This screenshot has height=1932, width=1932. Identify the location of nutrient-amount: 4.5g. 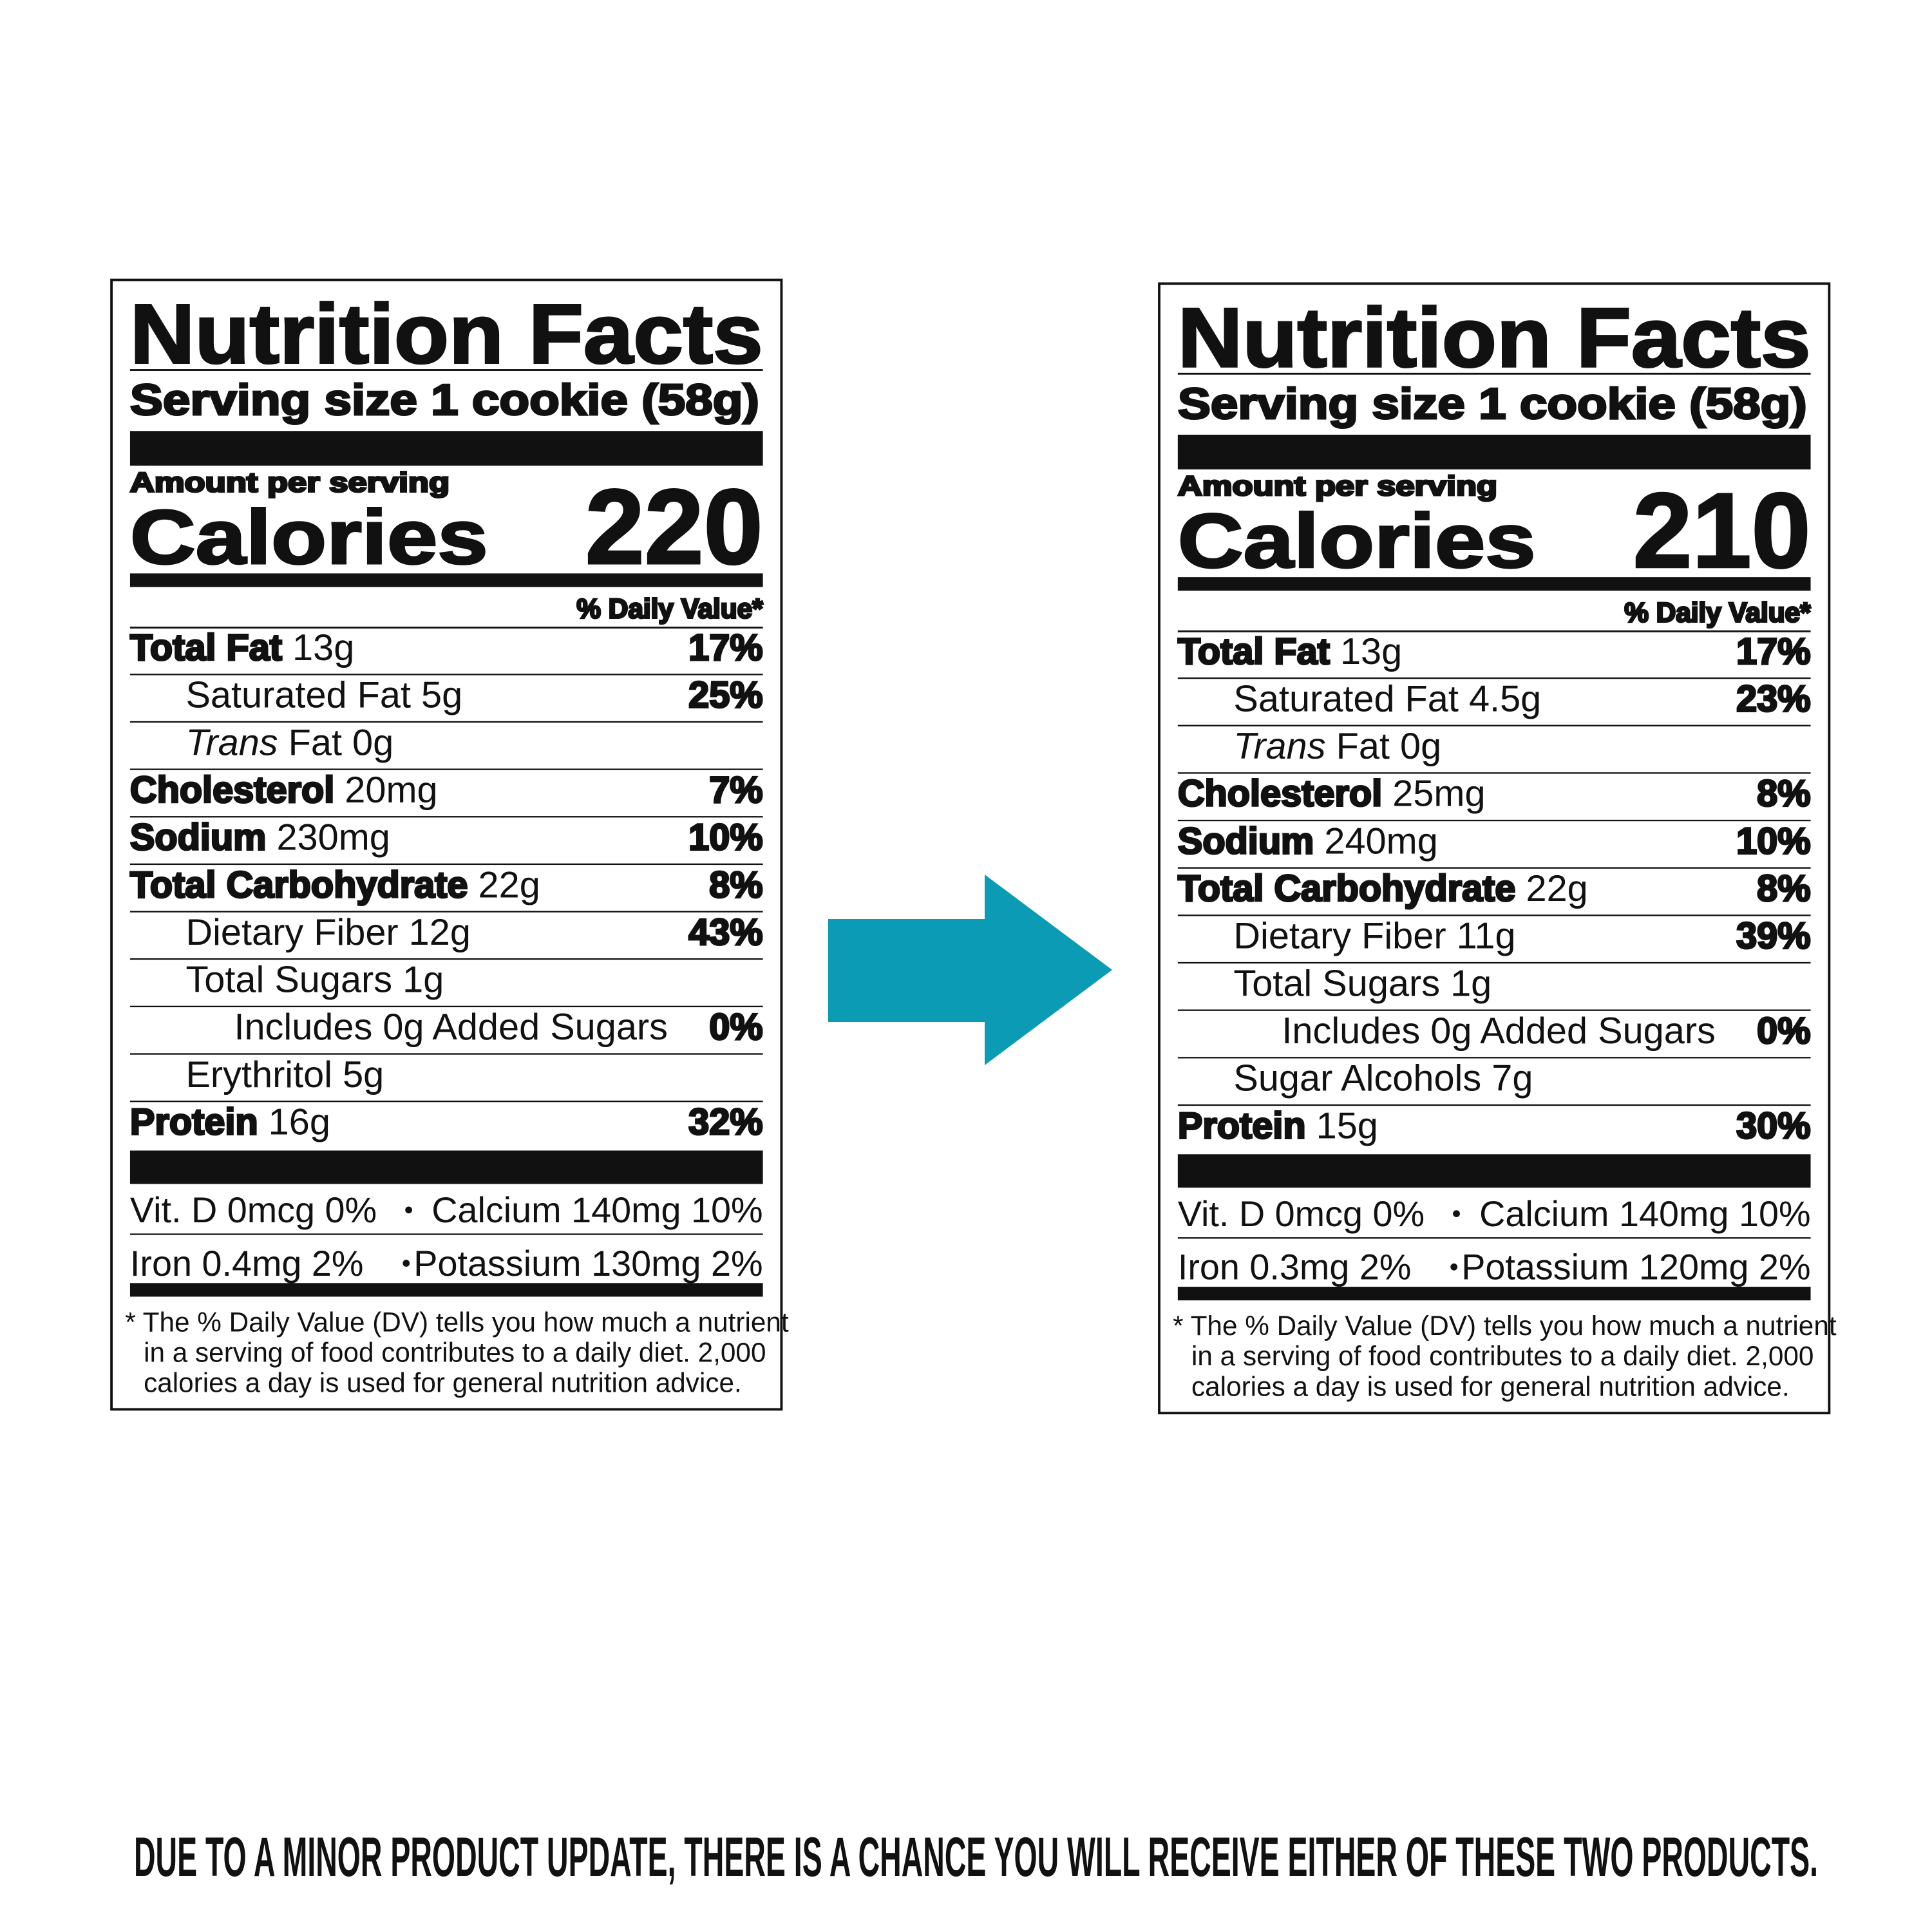
(1505, 698).